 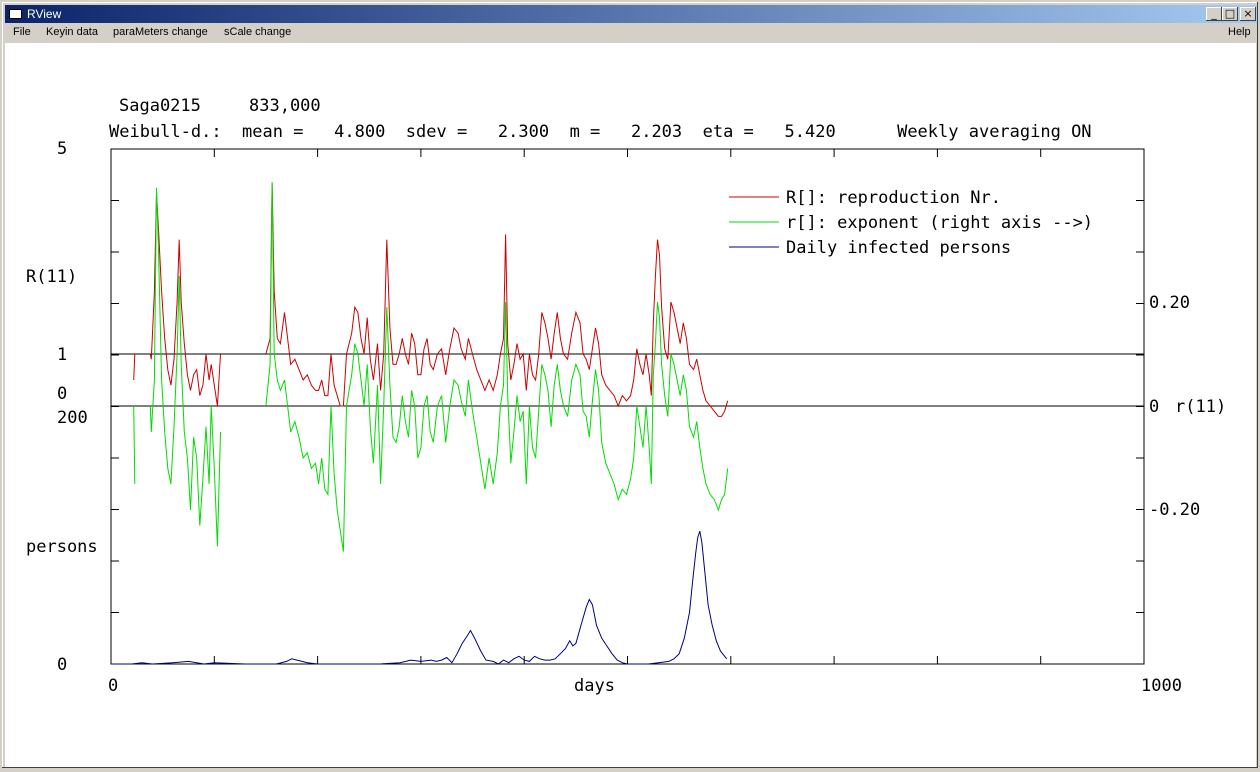 I want to click on right-axis-pos-label: 0.20, so click(x=1169, y=303).